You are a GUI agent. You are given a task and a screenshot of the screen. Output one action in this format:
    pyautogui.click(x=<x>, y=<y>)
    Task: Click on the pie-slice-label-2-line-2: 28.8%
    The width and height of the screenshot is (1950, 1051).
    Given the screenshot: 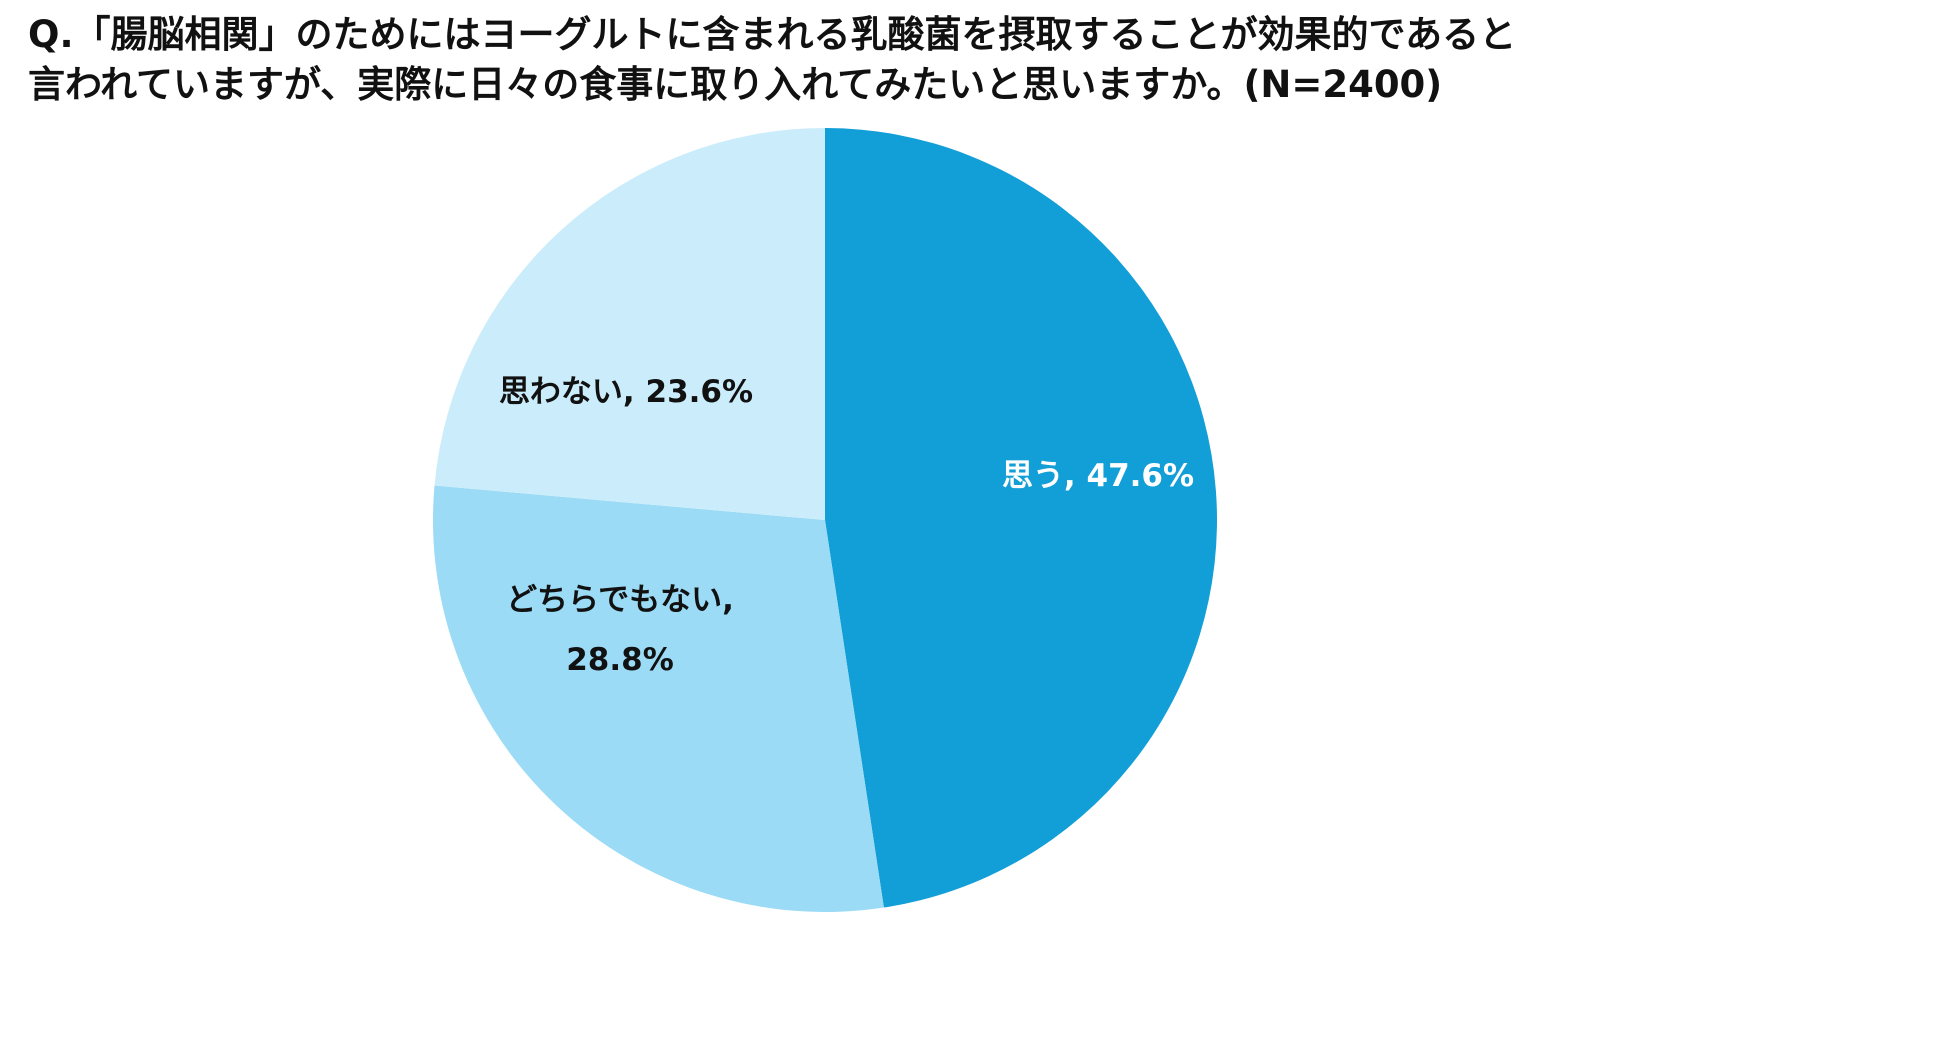 What is the action you would take?
    pyautogui.click(x=620, y=660)
    